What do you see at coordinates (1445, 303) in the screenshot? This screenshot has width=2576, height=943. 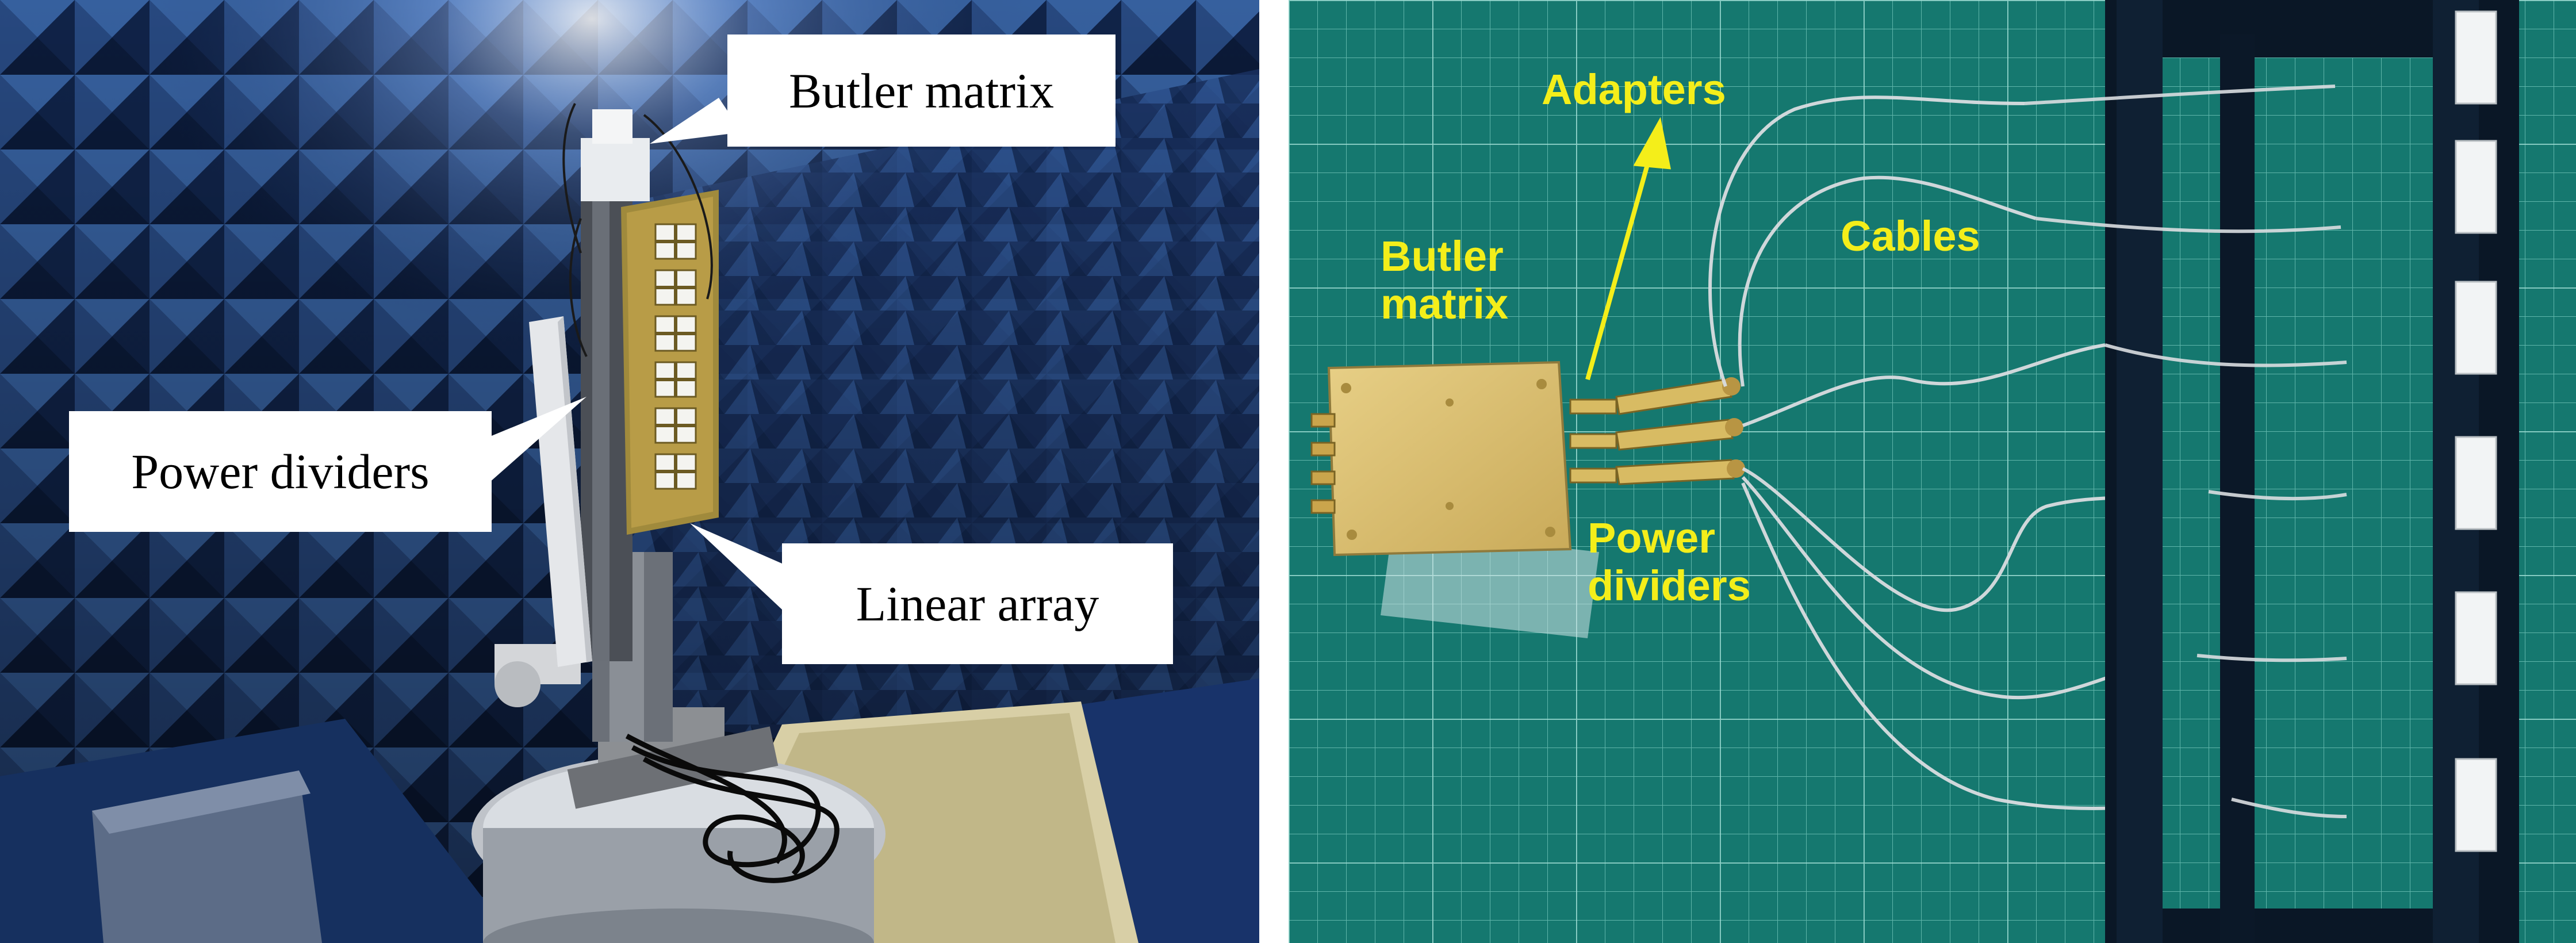 I see `butler-matrix-label-line2: matrix` at bounding box center [1445, 303].